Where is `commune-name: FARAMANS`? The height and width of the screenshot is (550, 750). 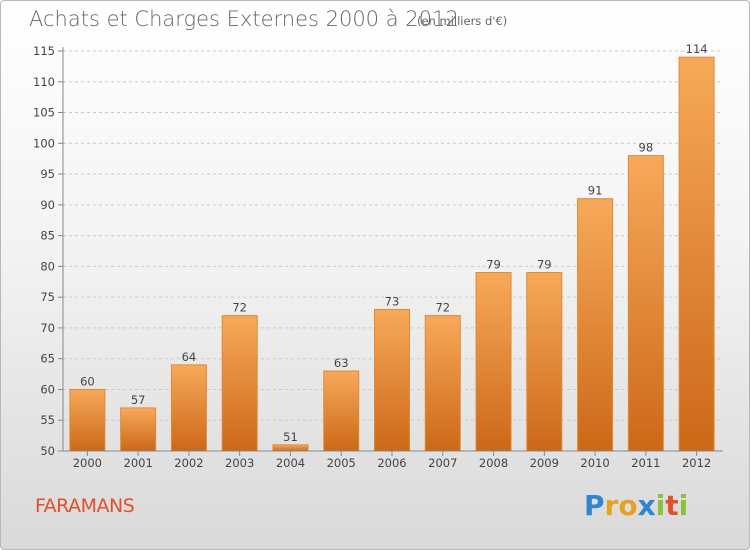 commune-name: FARAMANS is located at coordinates (85, 506).